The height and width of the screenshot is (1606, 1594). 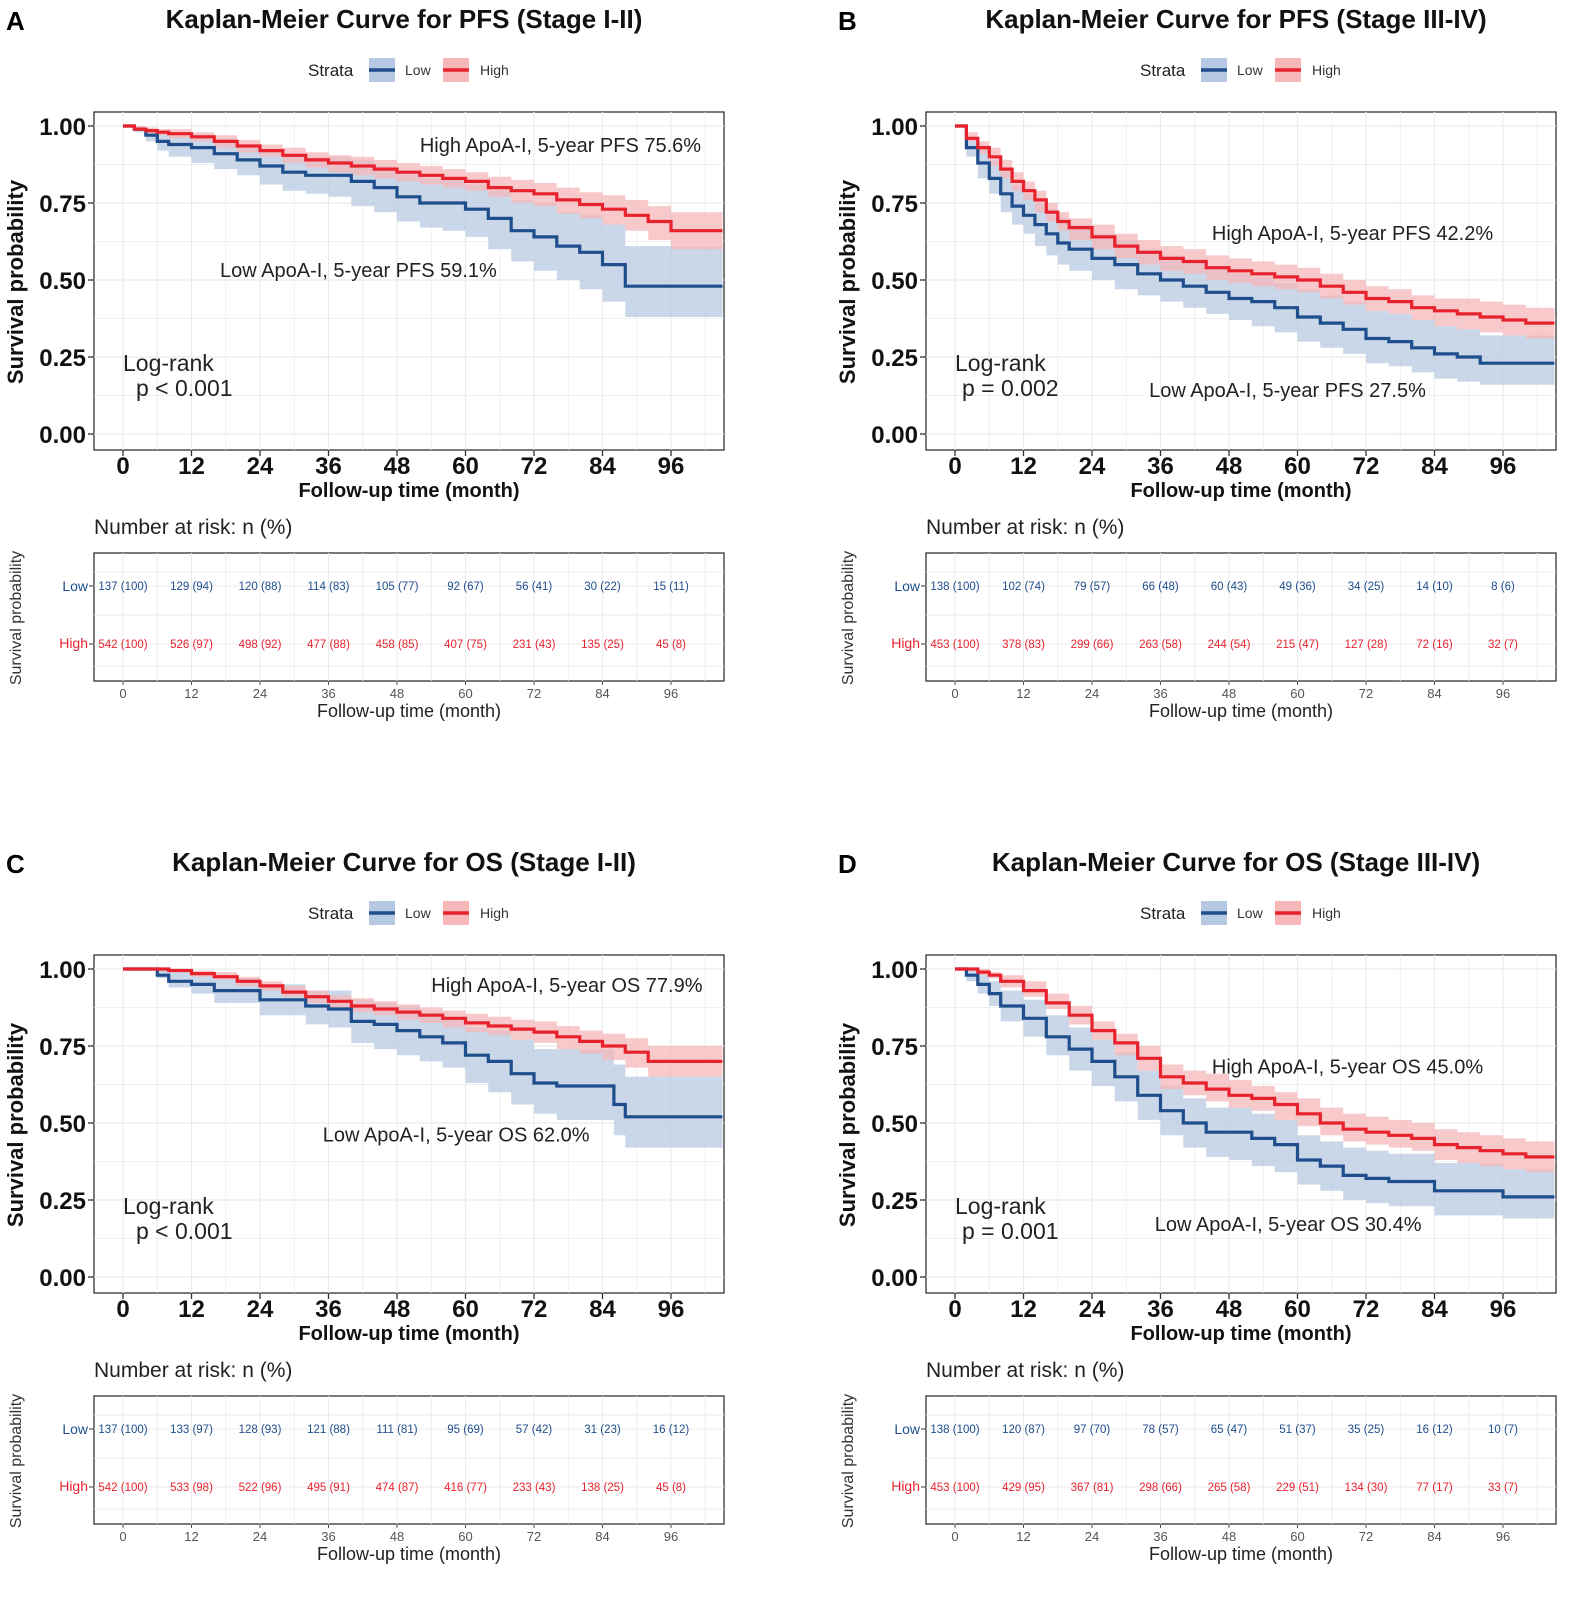 I want to click on y-tick-label: 0.50, so click(x=894, y=1124).